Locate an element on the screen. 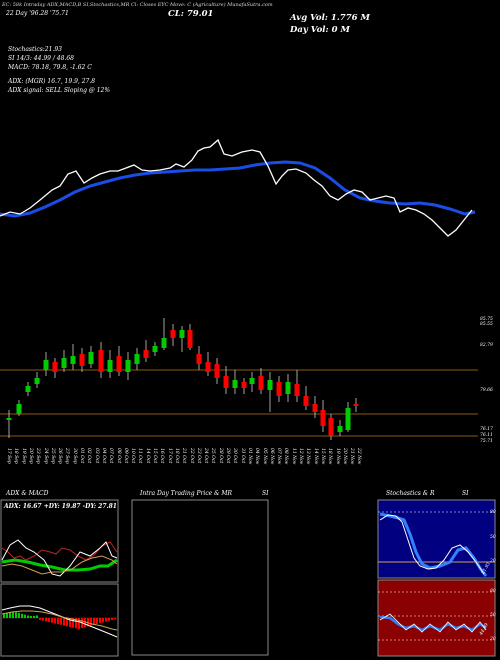 This screenshot has width=500, height=660. macd-signal-line is located at coordinates (59, 620).